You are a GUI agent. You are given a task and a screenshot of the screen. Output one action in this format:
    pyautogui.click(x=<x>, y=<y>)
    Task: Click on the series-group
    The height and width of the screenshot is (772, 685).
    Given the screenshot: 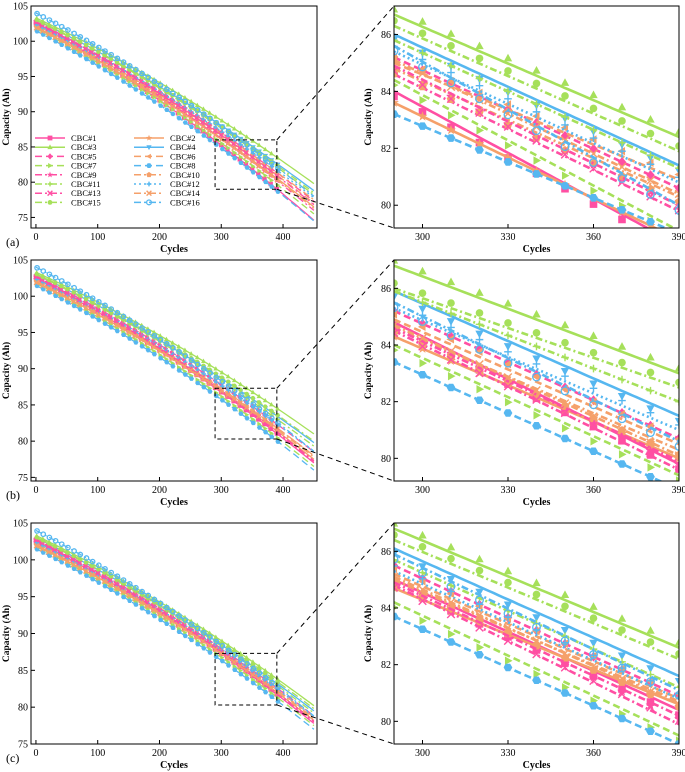 What is the action you would take?
    pyautogui.click(x=536, y=370)
    